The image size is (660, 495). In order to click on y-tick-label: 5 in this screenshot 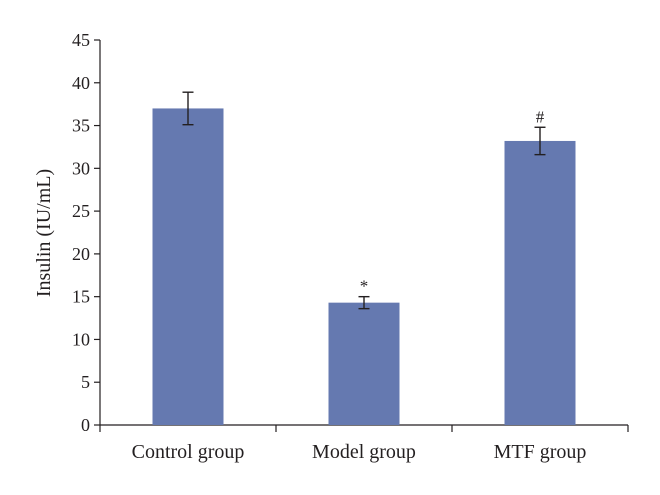, I will do `click(85, 382)`.